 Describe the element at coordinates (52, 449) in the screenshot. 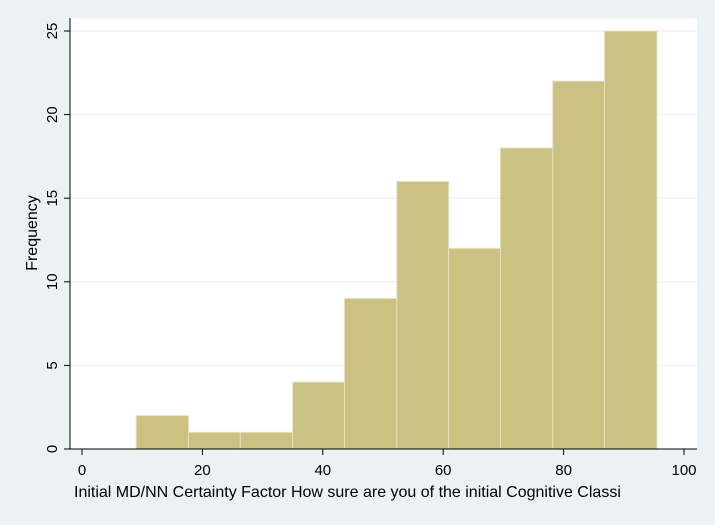

I see `y-tick-label: 0` at that location.